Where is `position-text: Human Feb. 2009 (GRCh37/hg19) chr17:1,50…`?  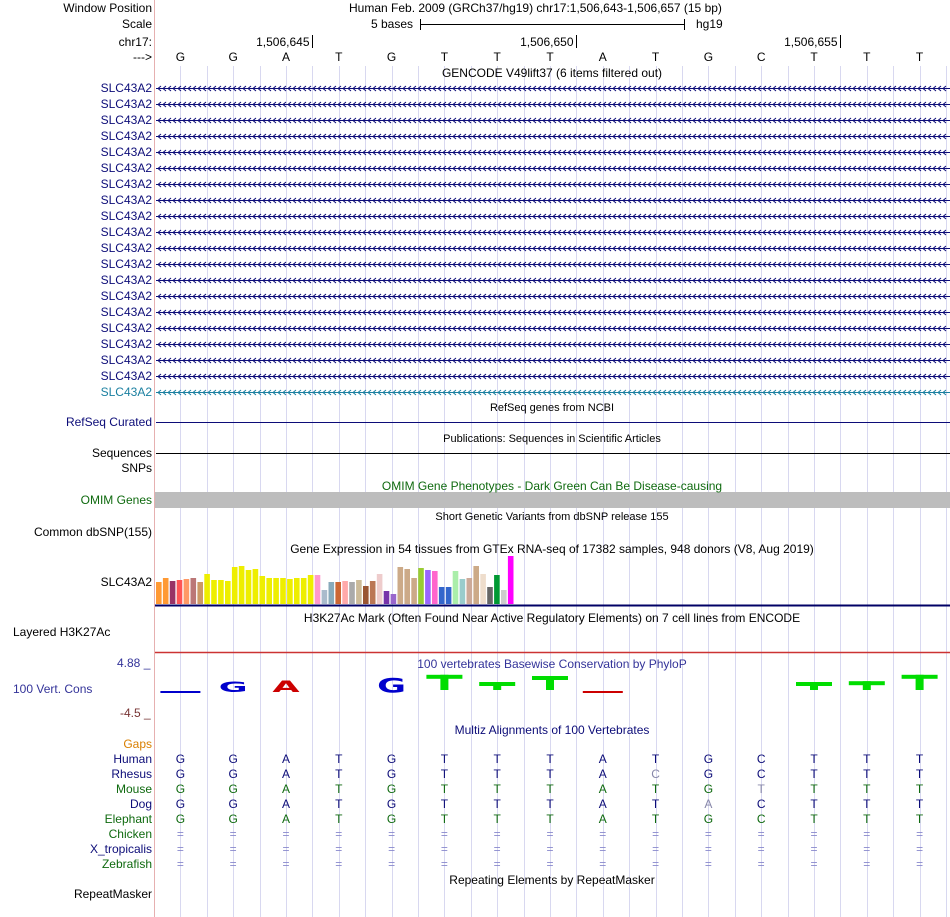 position-text: Human Feb. 2009 (GRCh37/hg19) chr17:1,50… is located at coordinates (535, 8).